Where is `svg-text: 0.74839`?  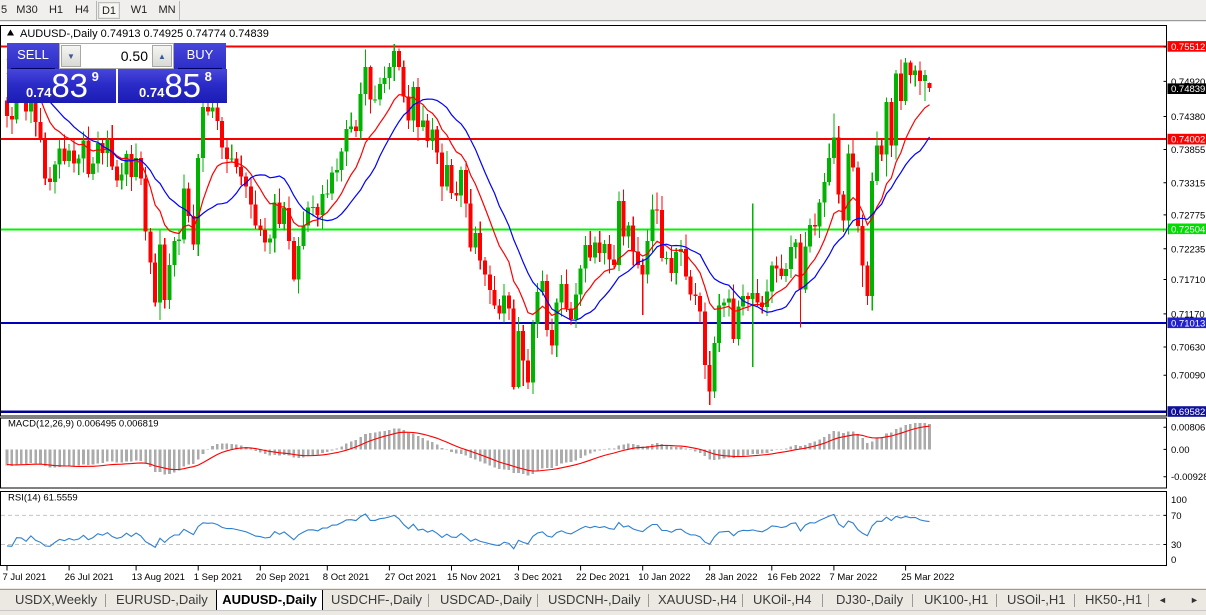
svg-text: 0.74839 is located at coordinates (1188, 89).